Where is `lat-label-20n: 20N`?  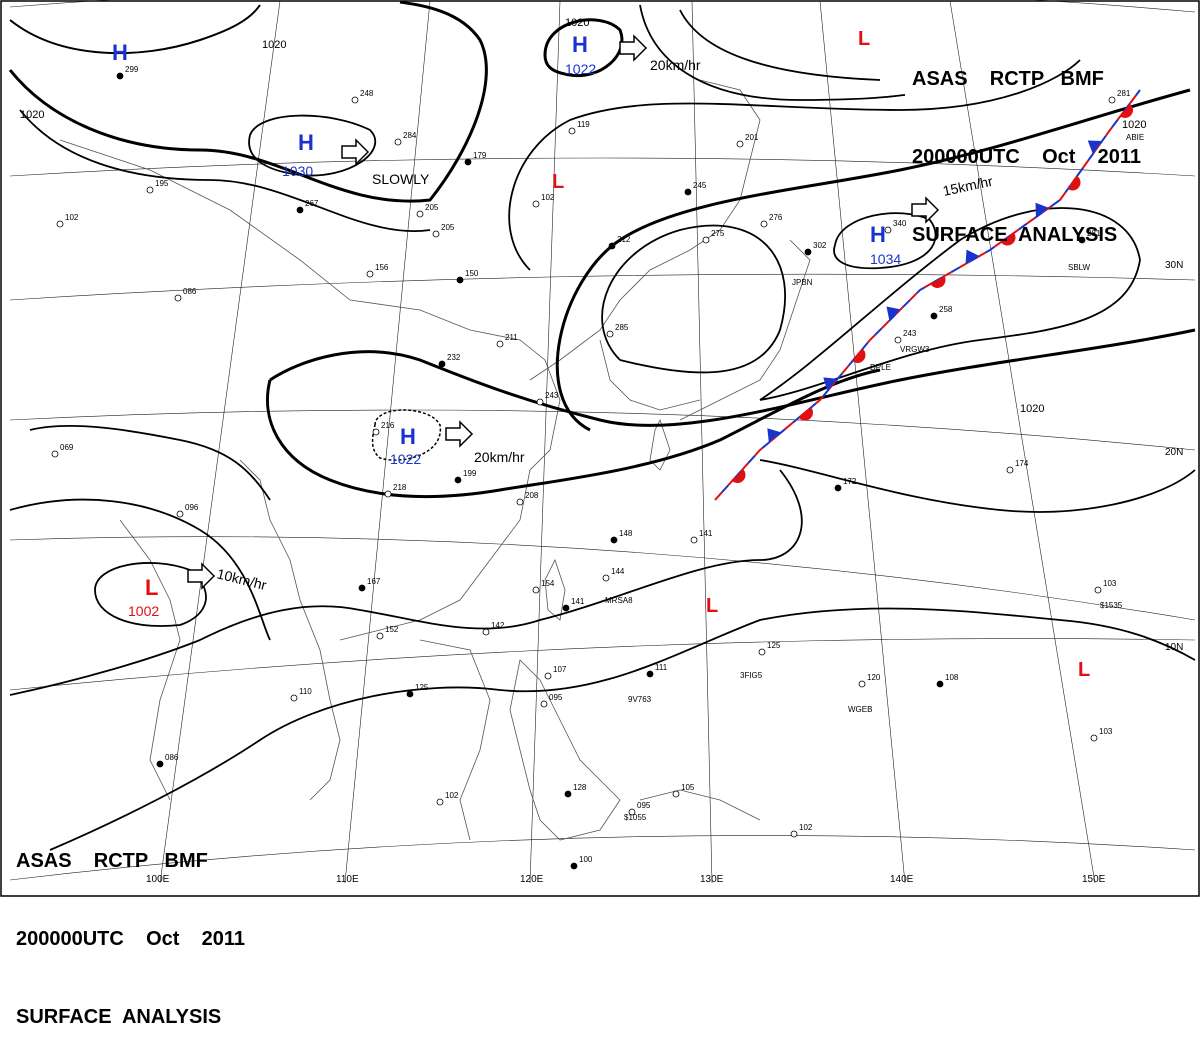
lat-label-20n: 20N is located at coordinates (1174, 452).